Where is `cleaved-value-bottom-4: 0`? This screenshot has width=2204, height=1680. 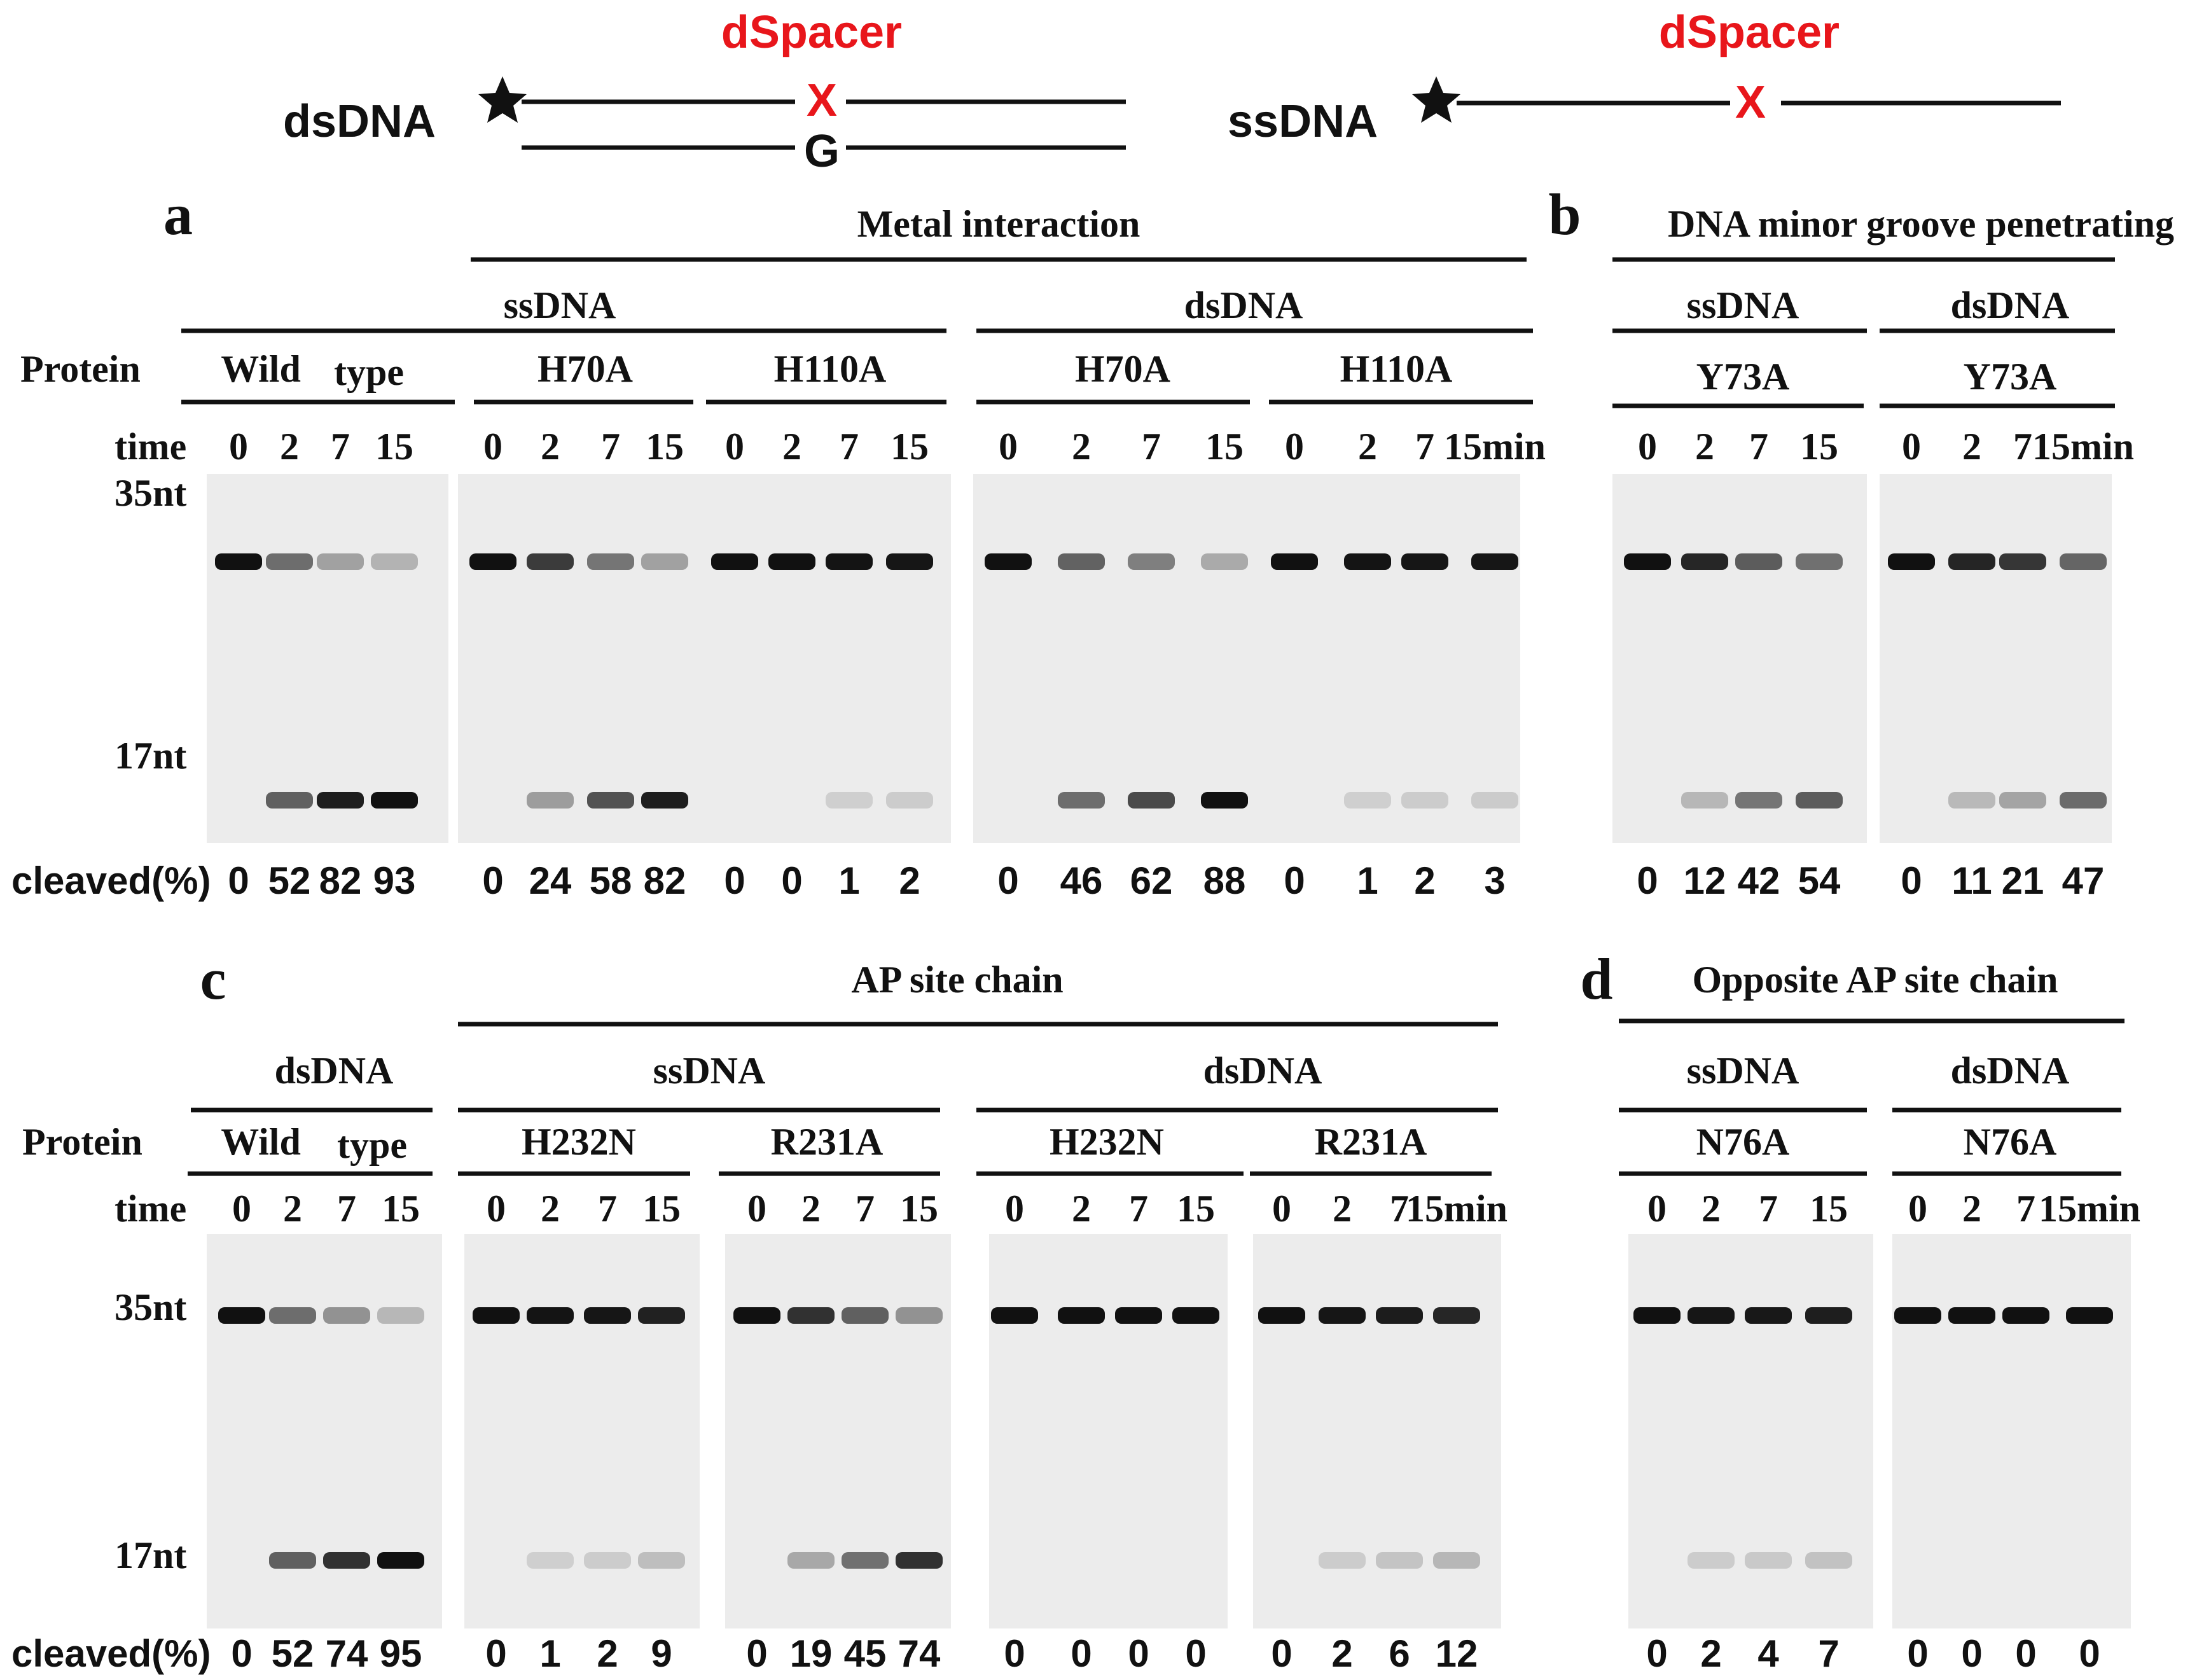
cleaved-value-bottom-4: 0 is located at coordinates (496, 1653).